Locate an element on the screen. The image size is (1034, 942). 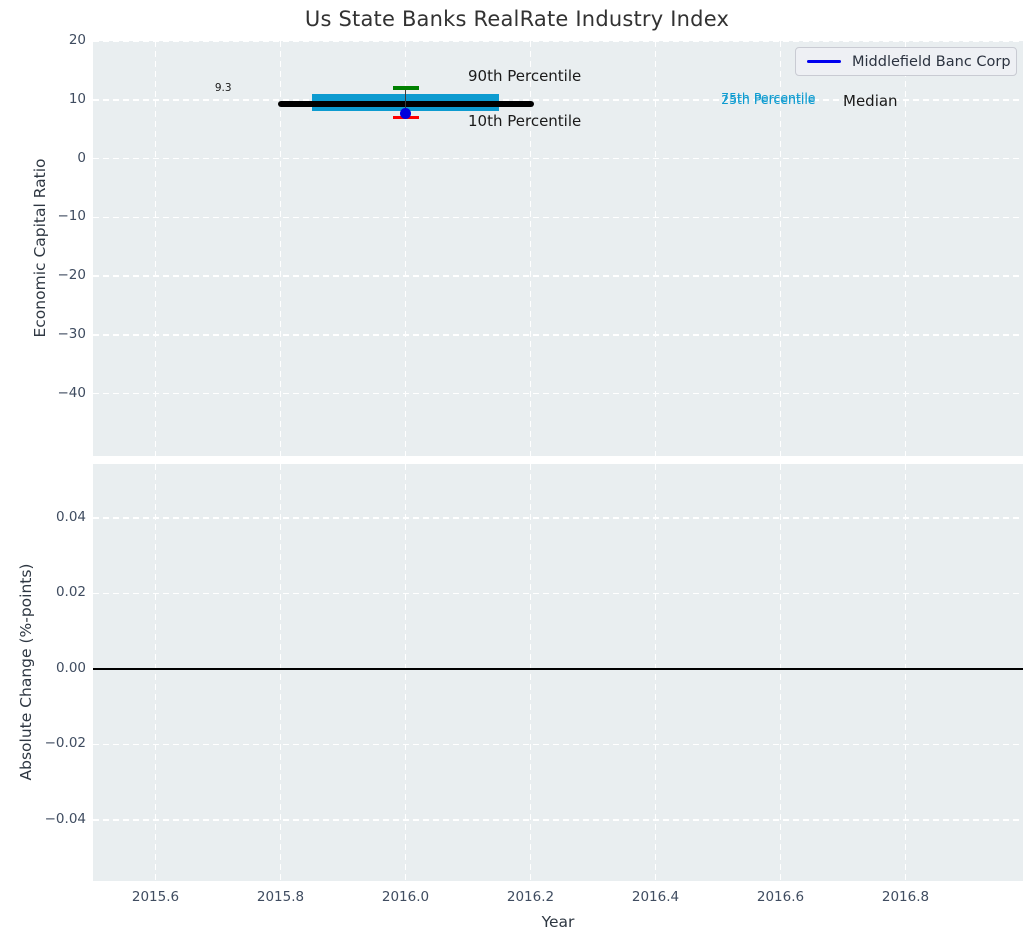
y-tick-label: −20 is located at coordinates (72, 275).